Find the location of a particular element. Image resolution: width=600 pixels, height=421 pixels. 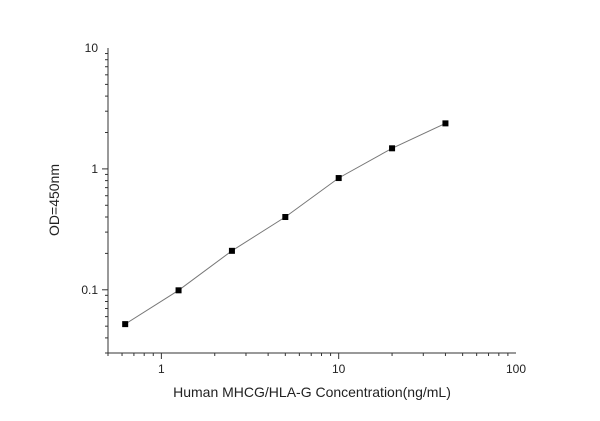

x-tick-label: 10 is located at coordinates (339, 369).